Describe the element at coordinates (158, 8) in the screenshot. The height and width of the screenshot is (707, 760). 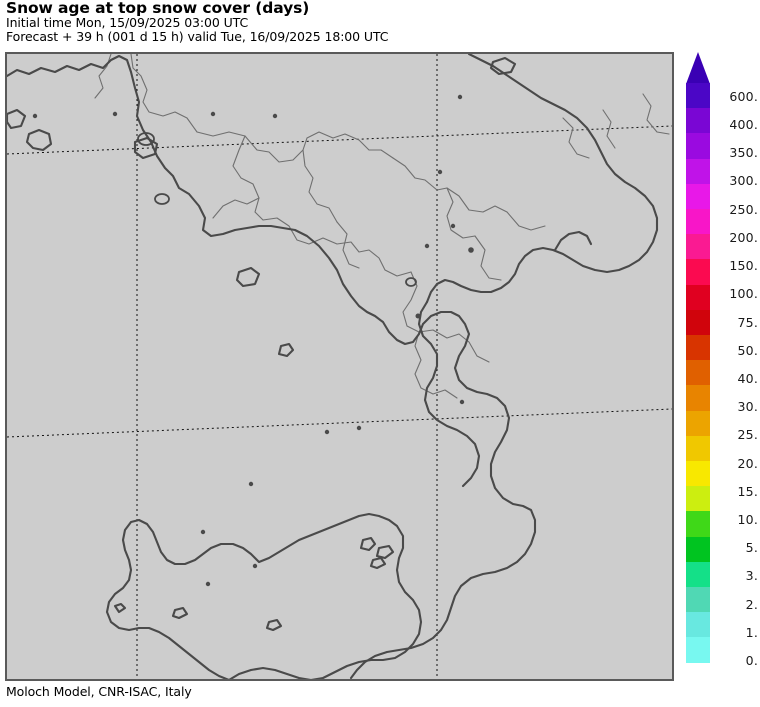
I see `page-title: Snow age at top snow cover (days)` at that location.